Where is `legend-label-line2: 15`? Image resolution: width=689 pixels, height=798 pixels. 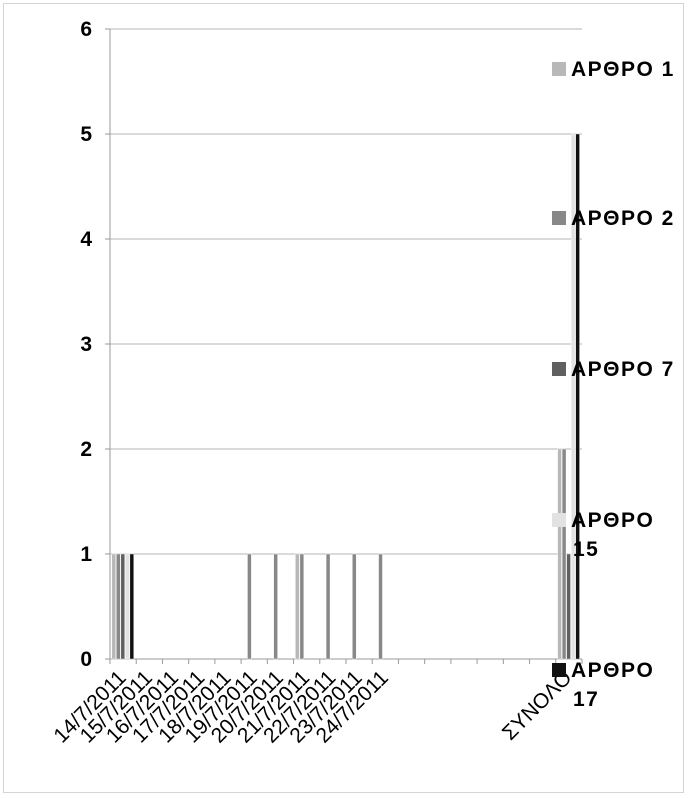
legend-label-line2: 15 is located at coordinates (586, 549).